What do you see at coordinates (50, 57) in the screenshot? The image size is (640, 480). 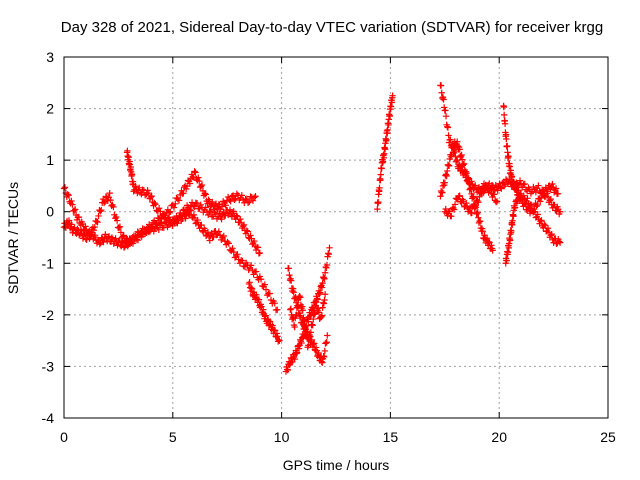 I see `y-tick-label: 3` at bounding box center [50, 57].